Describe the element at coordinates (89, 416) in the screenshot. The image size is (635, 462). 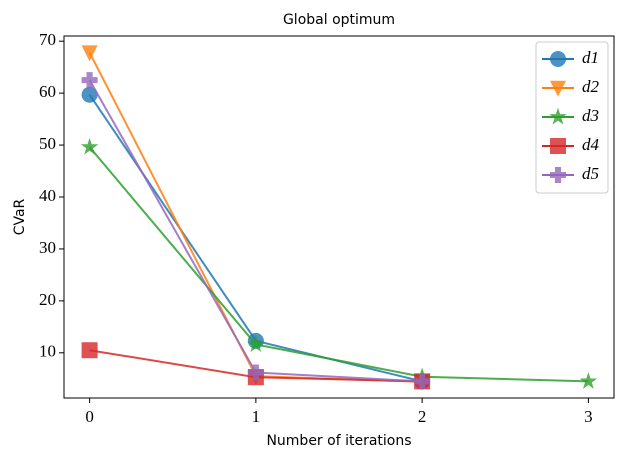
I see `x-tick-label: 0` at that location.